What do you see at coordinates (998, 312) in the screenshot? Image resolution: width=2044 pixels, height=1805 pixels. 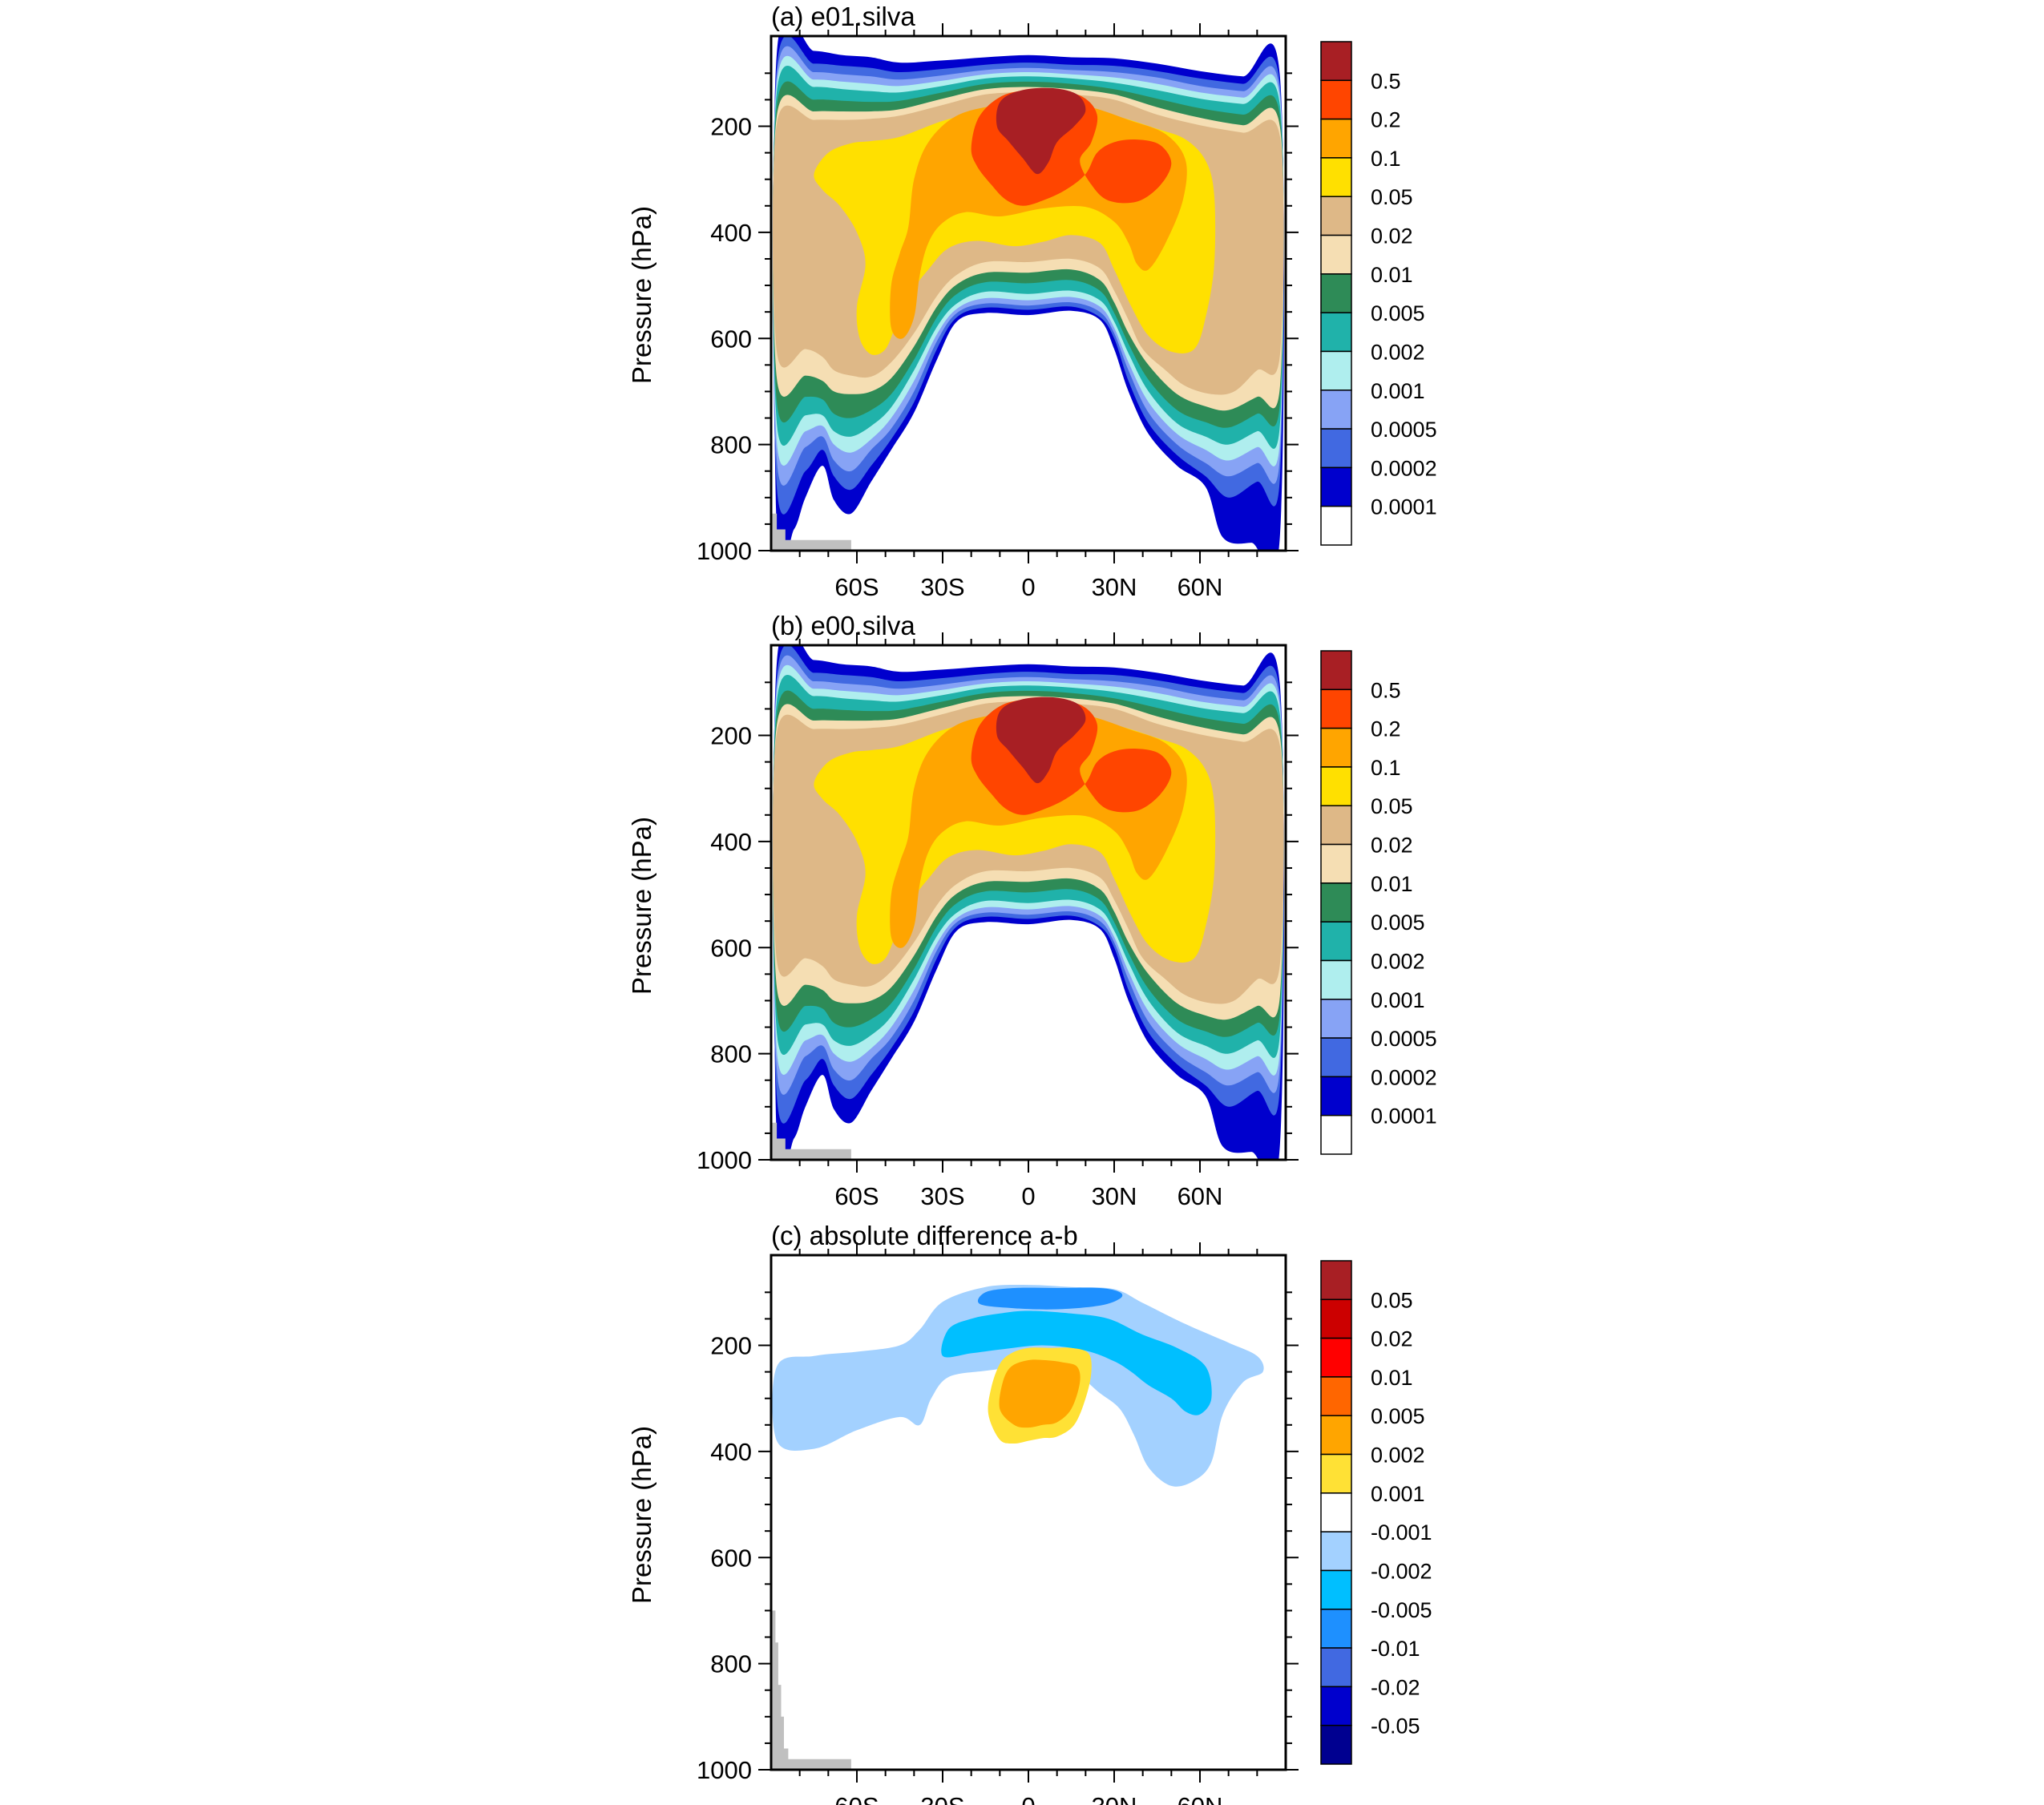 I see `panel-a-plot-area: 200 400 600 800 1000 60S 30S 0 30N 60N` at bounding box center [998, 312].